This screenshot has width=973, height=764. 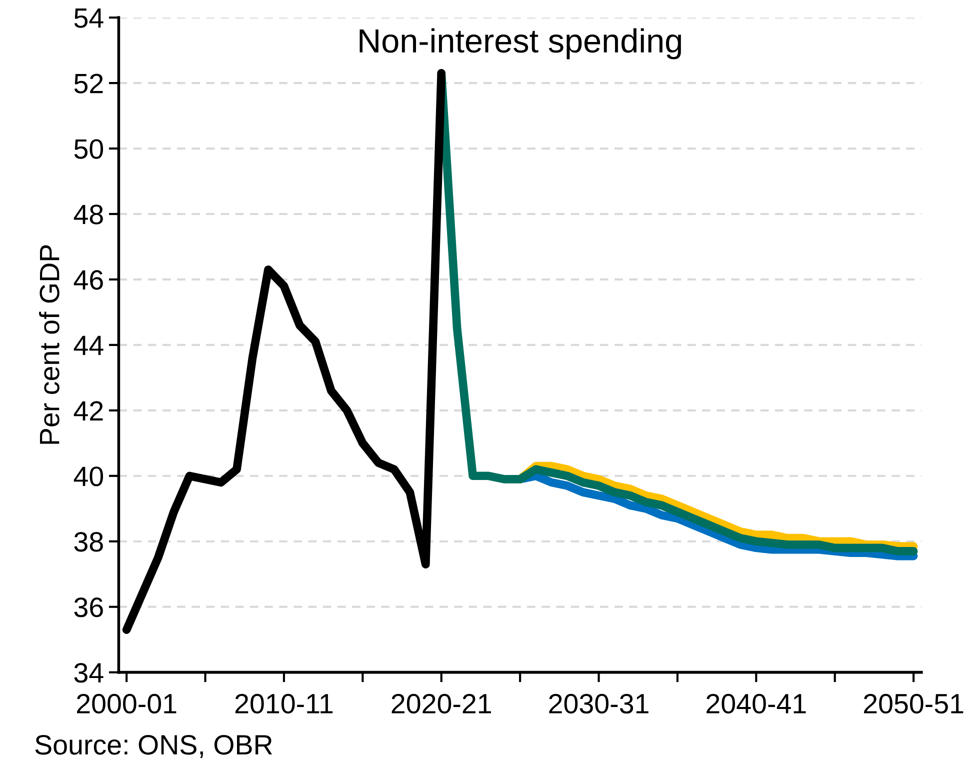 I want to click on chart-title: Non-interest spending, so click(x=520, y=44).